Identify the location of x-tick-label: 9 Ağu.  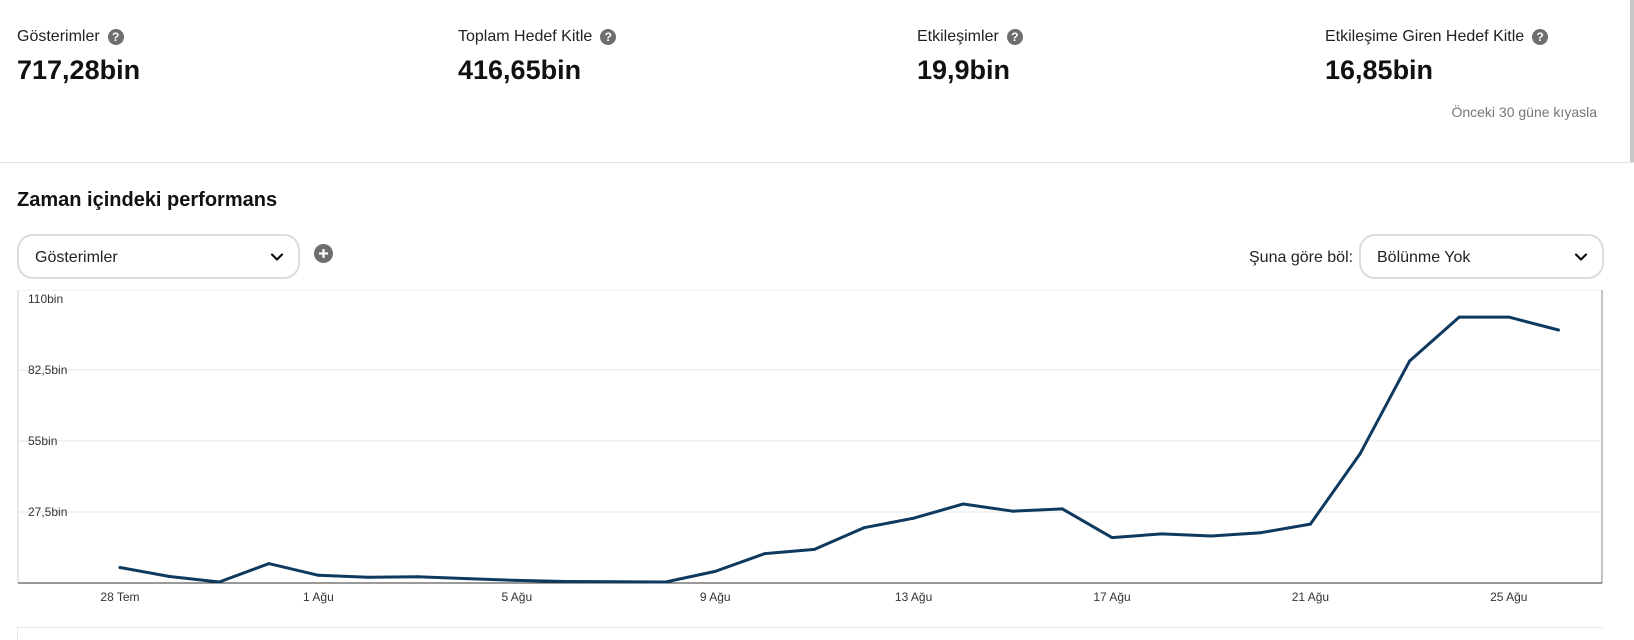
(715, 597).